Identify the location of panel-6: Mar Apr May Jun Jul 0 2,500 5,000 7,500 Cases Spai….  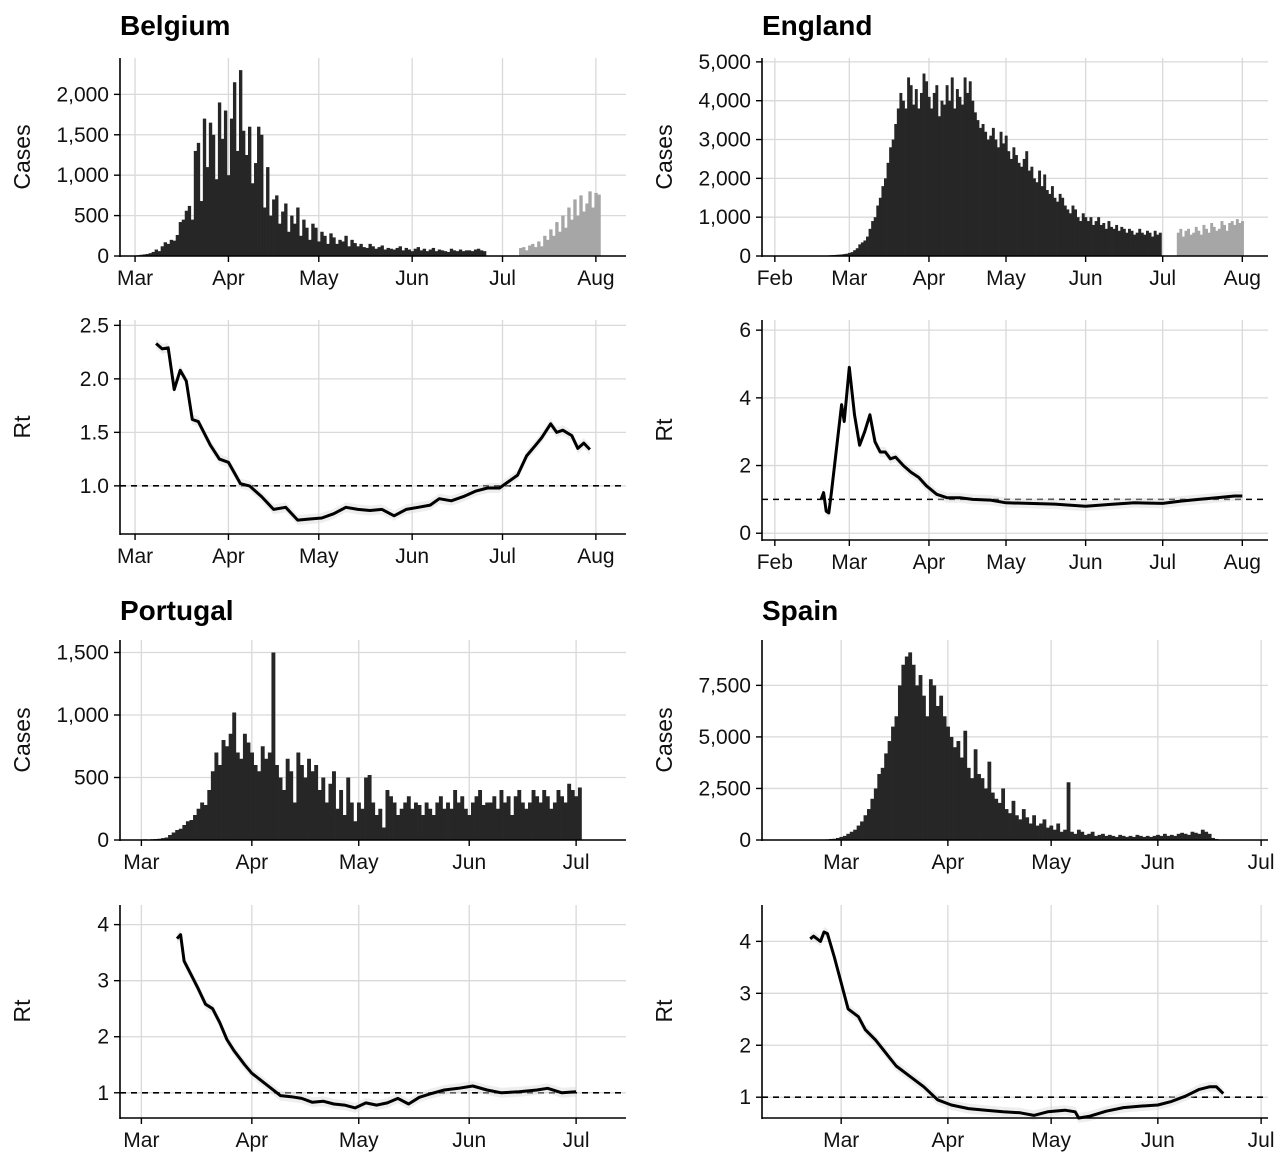
(963, 734).